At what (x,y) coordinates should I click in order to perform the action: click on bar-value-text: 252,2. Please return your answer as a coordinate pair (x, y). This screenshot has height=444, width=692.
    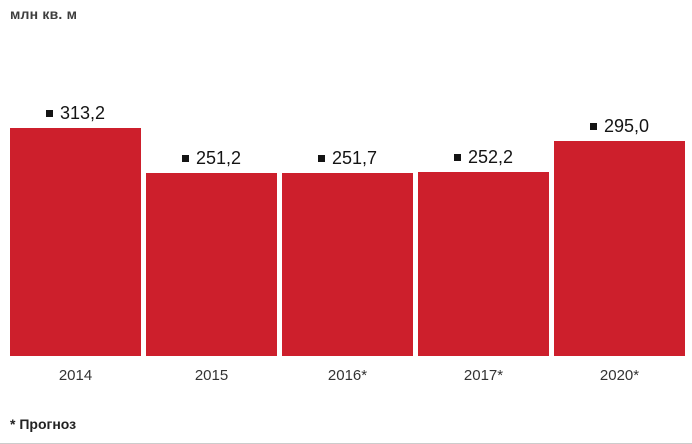
    Looking at the image, I should click on (490, 157).